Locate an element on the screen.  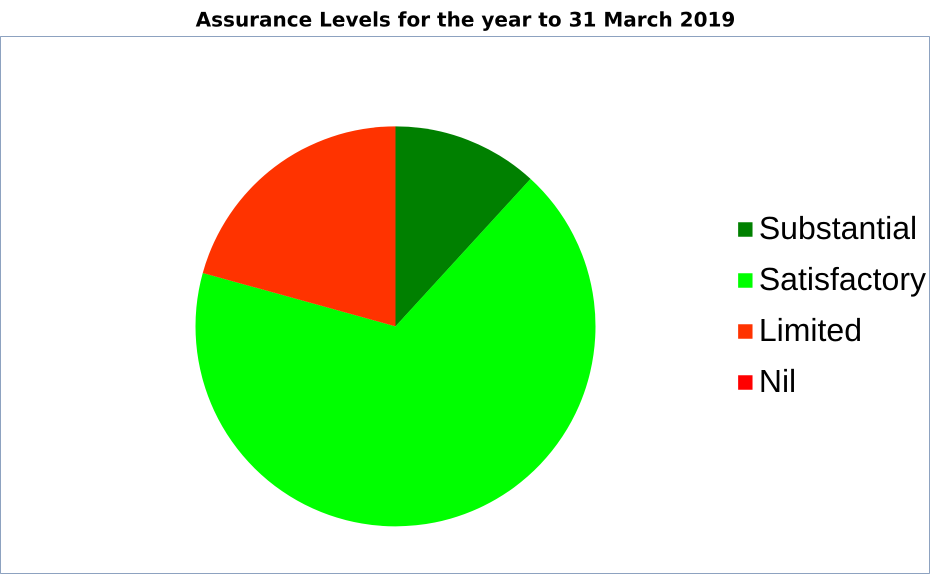
legend-label: Nil is located at coordinates (777, 381).